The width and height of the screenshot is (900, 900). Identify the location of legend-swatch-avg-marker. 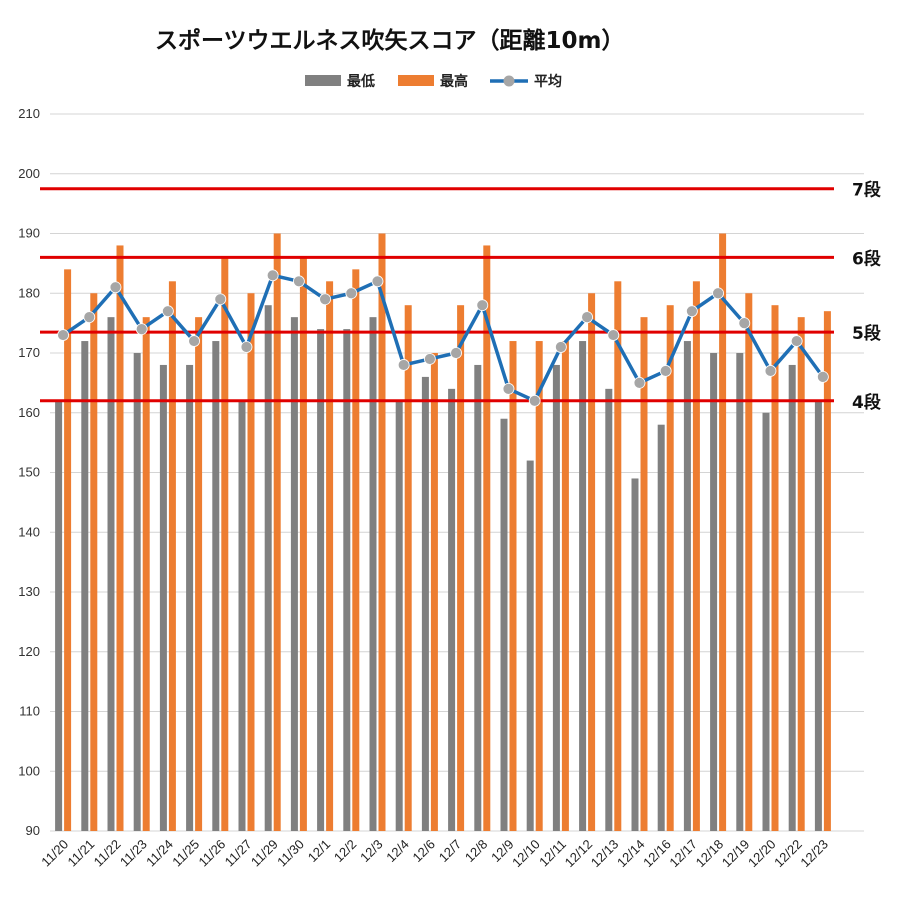
(509, 81).